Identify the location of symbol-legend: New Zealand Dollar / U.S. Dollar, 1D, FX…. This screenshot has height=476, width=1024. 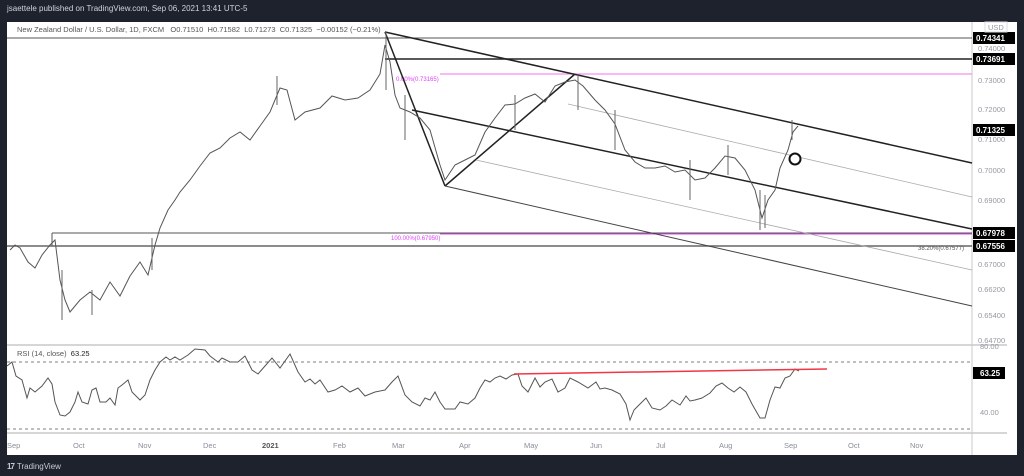
(199, 29).